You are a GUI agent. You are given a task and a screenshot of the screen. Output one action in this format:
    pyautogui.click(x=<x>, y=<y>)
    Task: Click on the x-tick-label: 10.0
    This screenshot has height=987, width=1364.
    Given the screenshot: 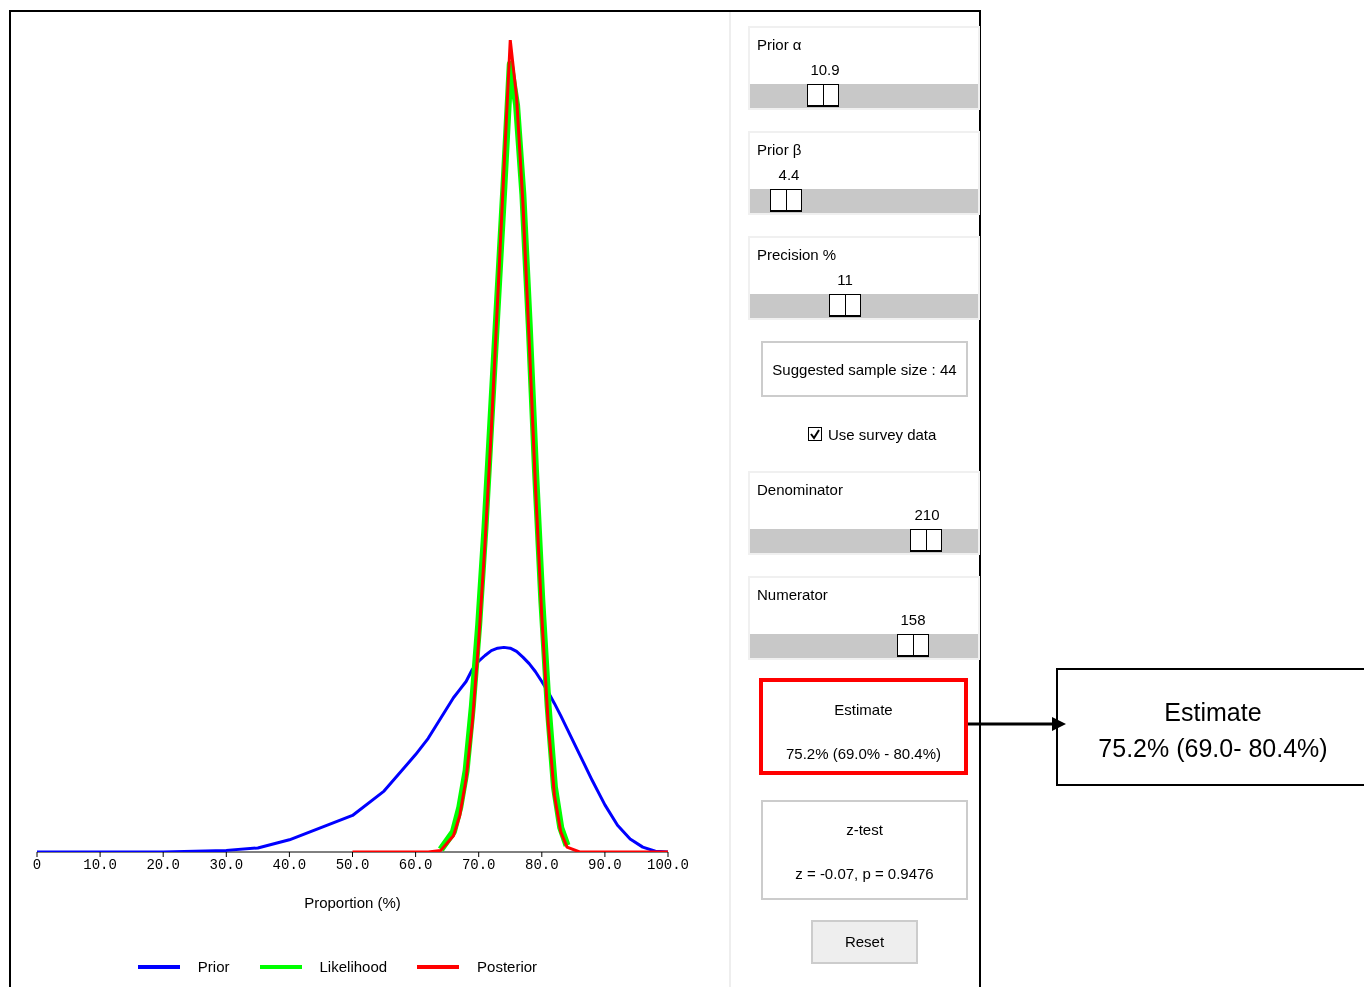 What is the action you would take?
    pyautogui.click(x=100, y=864)
    